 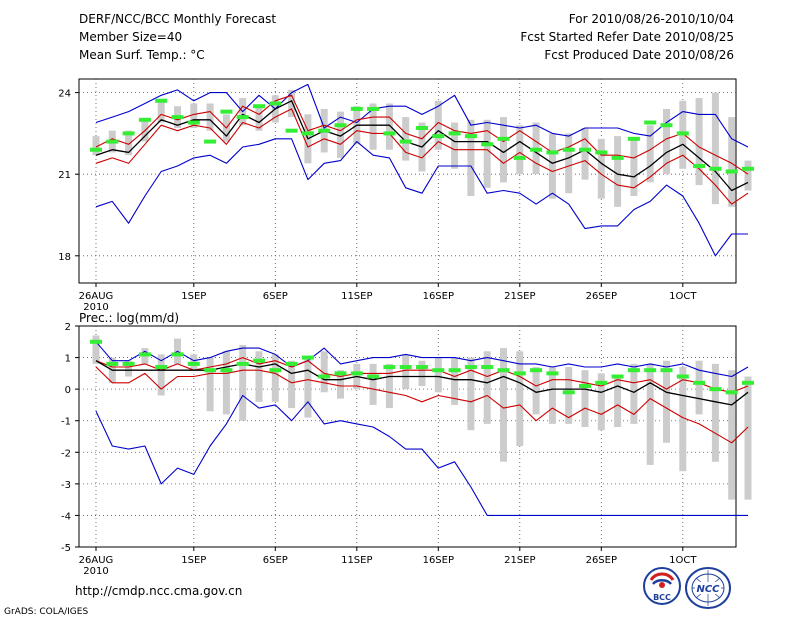 What do you see at coordinates (66, 516) in the screenshot?
I see `prec-ytick-label: -4` at bounding box center [66, 516].